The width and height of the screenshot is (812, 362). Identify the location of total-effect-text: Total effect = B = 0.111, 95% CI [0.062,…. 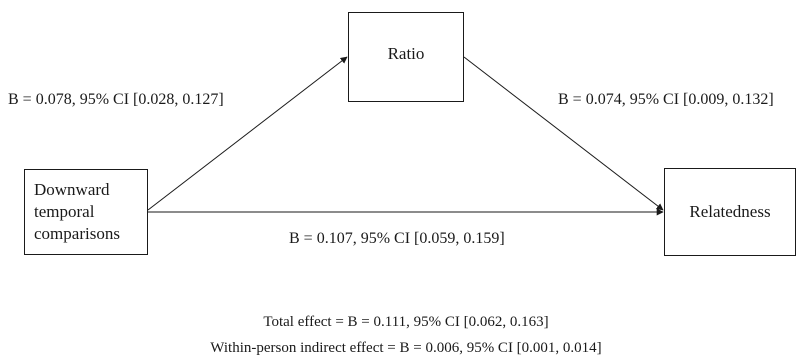
(406, 322).